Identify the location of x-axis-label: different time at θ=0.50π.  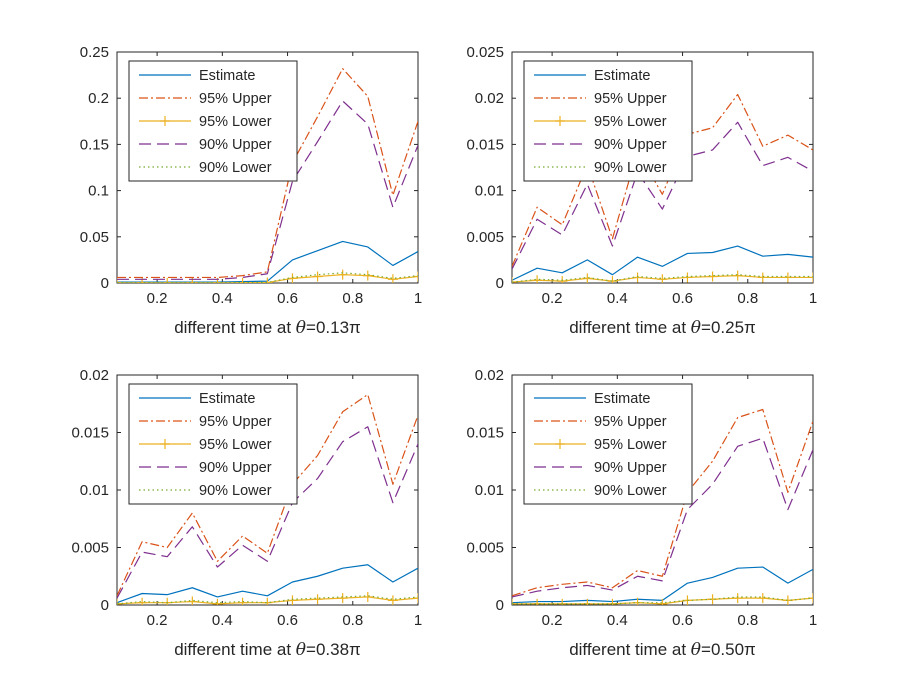
(662, 650).